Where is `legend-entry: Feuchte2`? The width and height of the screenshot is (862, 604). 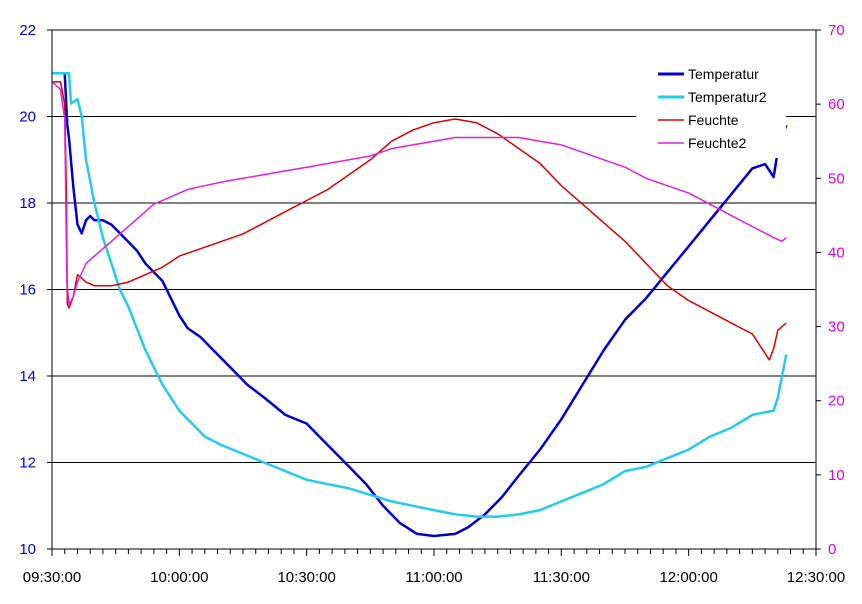
legend-entry: Feuchte2 is located at coordinates (717, 143).